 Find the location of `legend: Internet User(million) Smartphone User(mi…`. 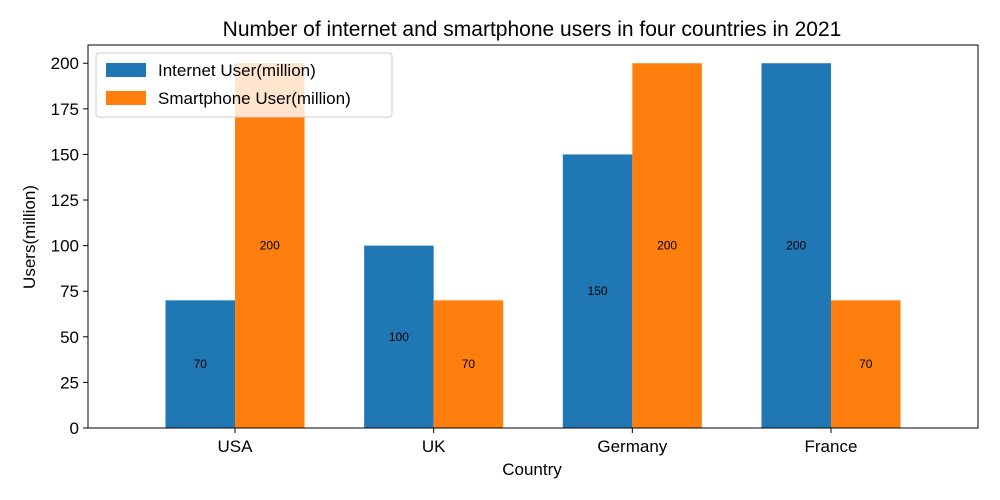

legend: Internet User(million) Smartphone User(mi… is located at coordinates (244, 85).